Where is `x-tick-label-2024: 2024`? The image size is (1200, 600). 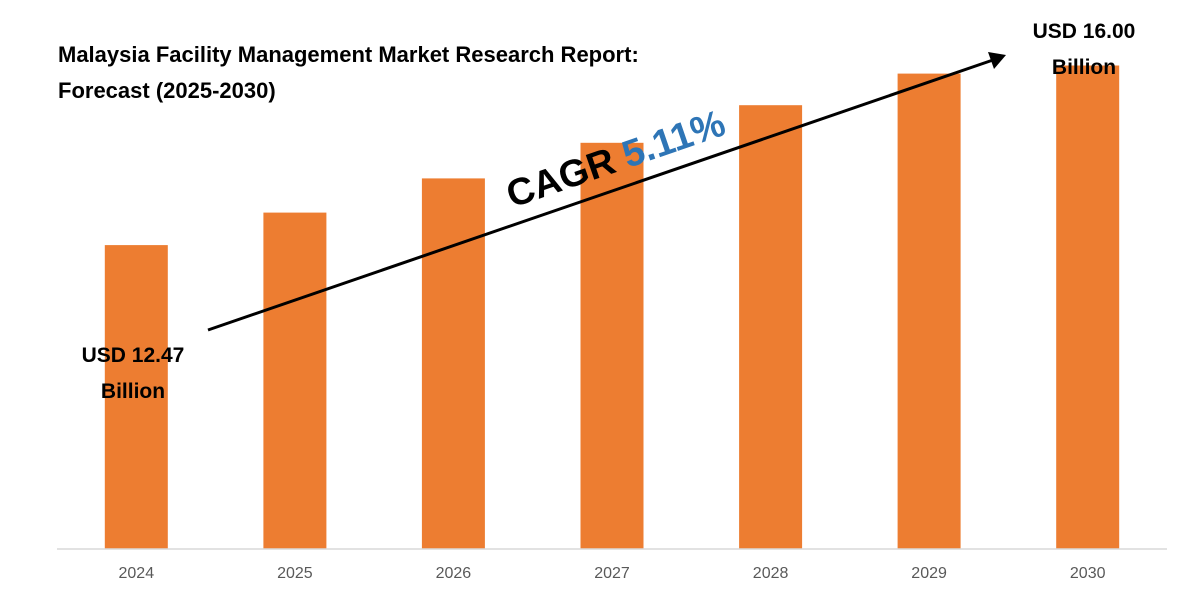 x-tick-label-2024: 2024 is located at coordinates (137, 573).